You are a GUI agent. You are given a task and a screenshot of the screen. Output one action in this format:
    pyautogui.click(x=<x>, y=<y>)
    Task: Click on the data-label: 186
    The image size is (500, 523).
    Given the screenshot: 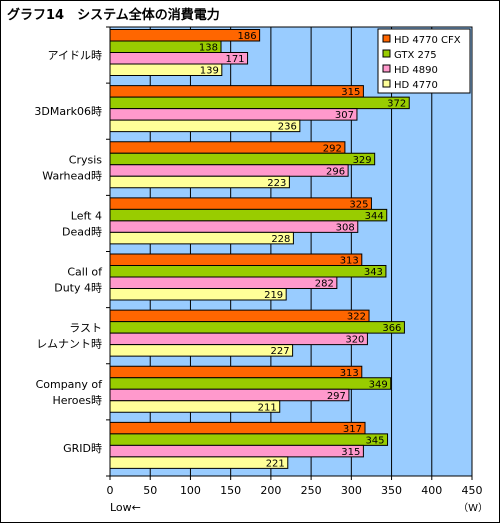 What is the action you would take?
    pyautogui.click(x=247, y=36)
    